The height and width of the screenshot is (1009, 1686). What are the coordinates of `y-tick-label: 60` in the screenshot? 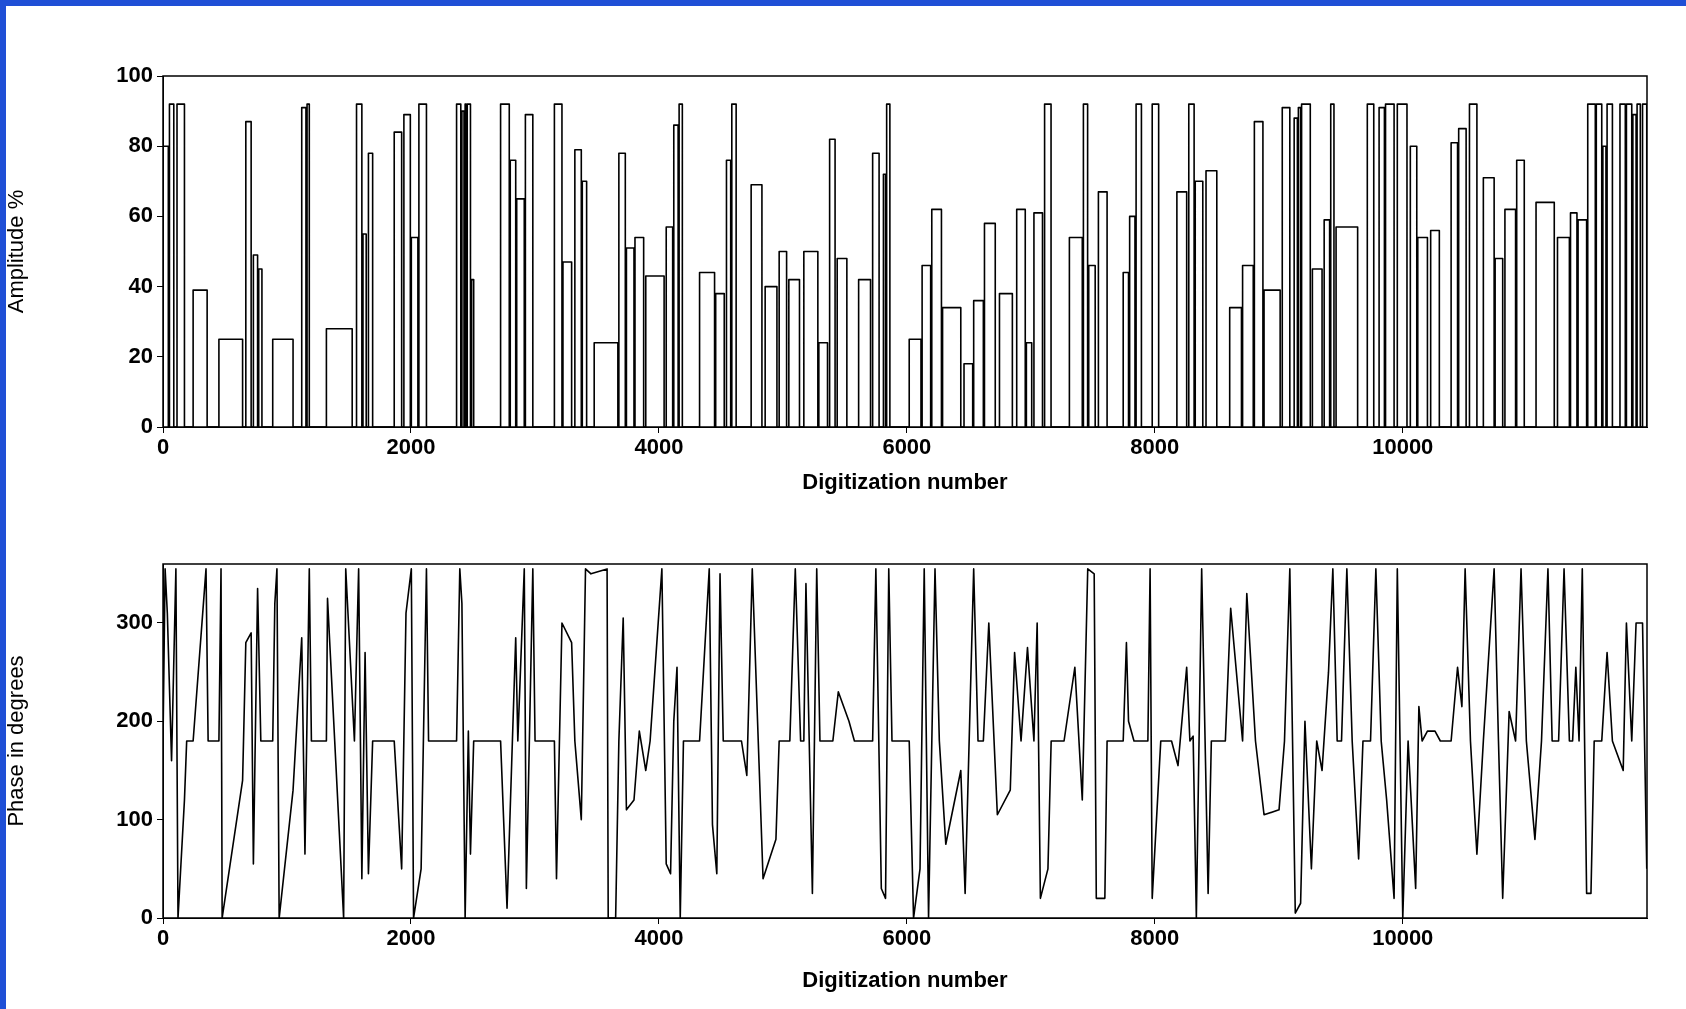 It's located at (140, 215).